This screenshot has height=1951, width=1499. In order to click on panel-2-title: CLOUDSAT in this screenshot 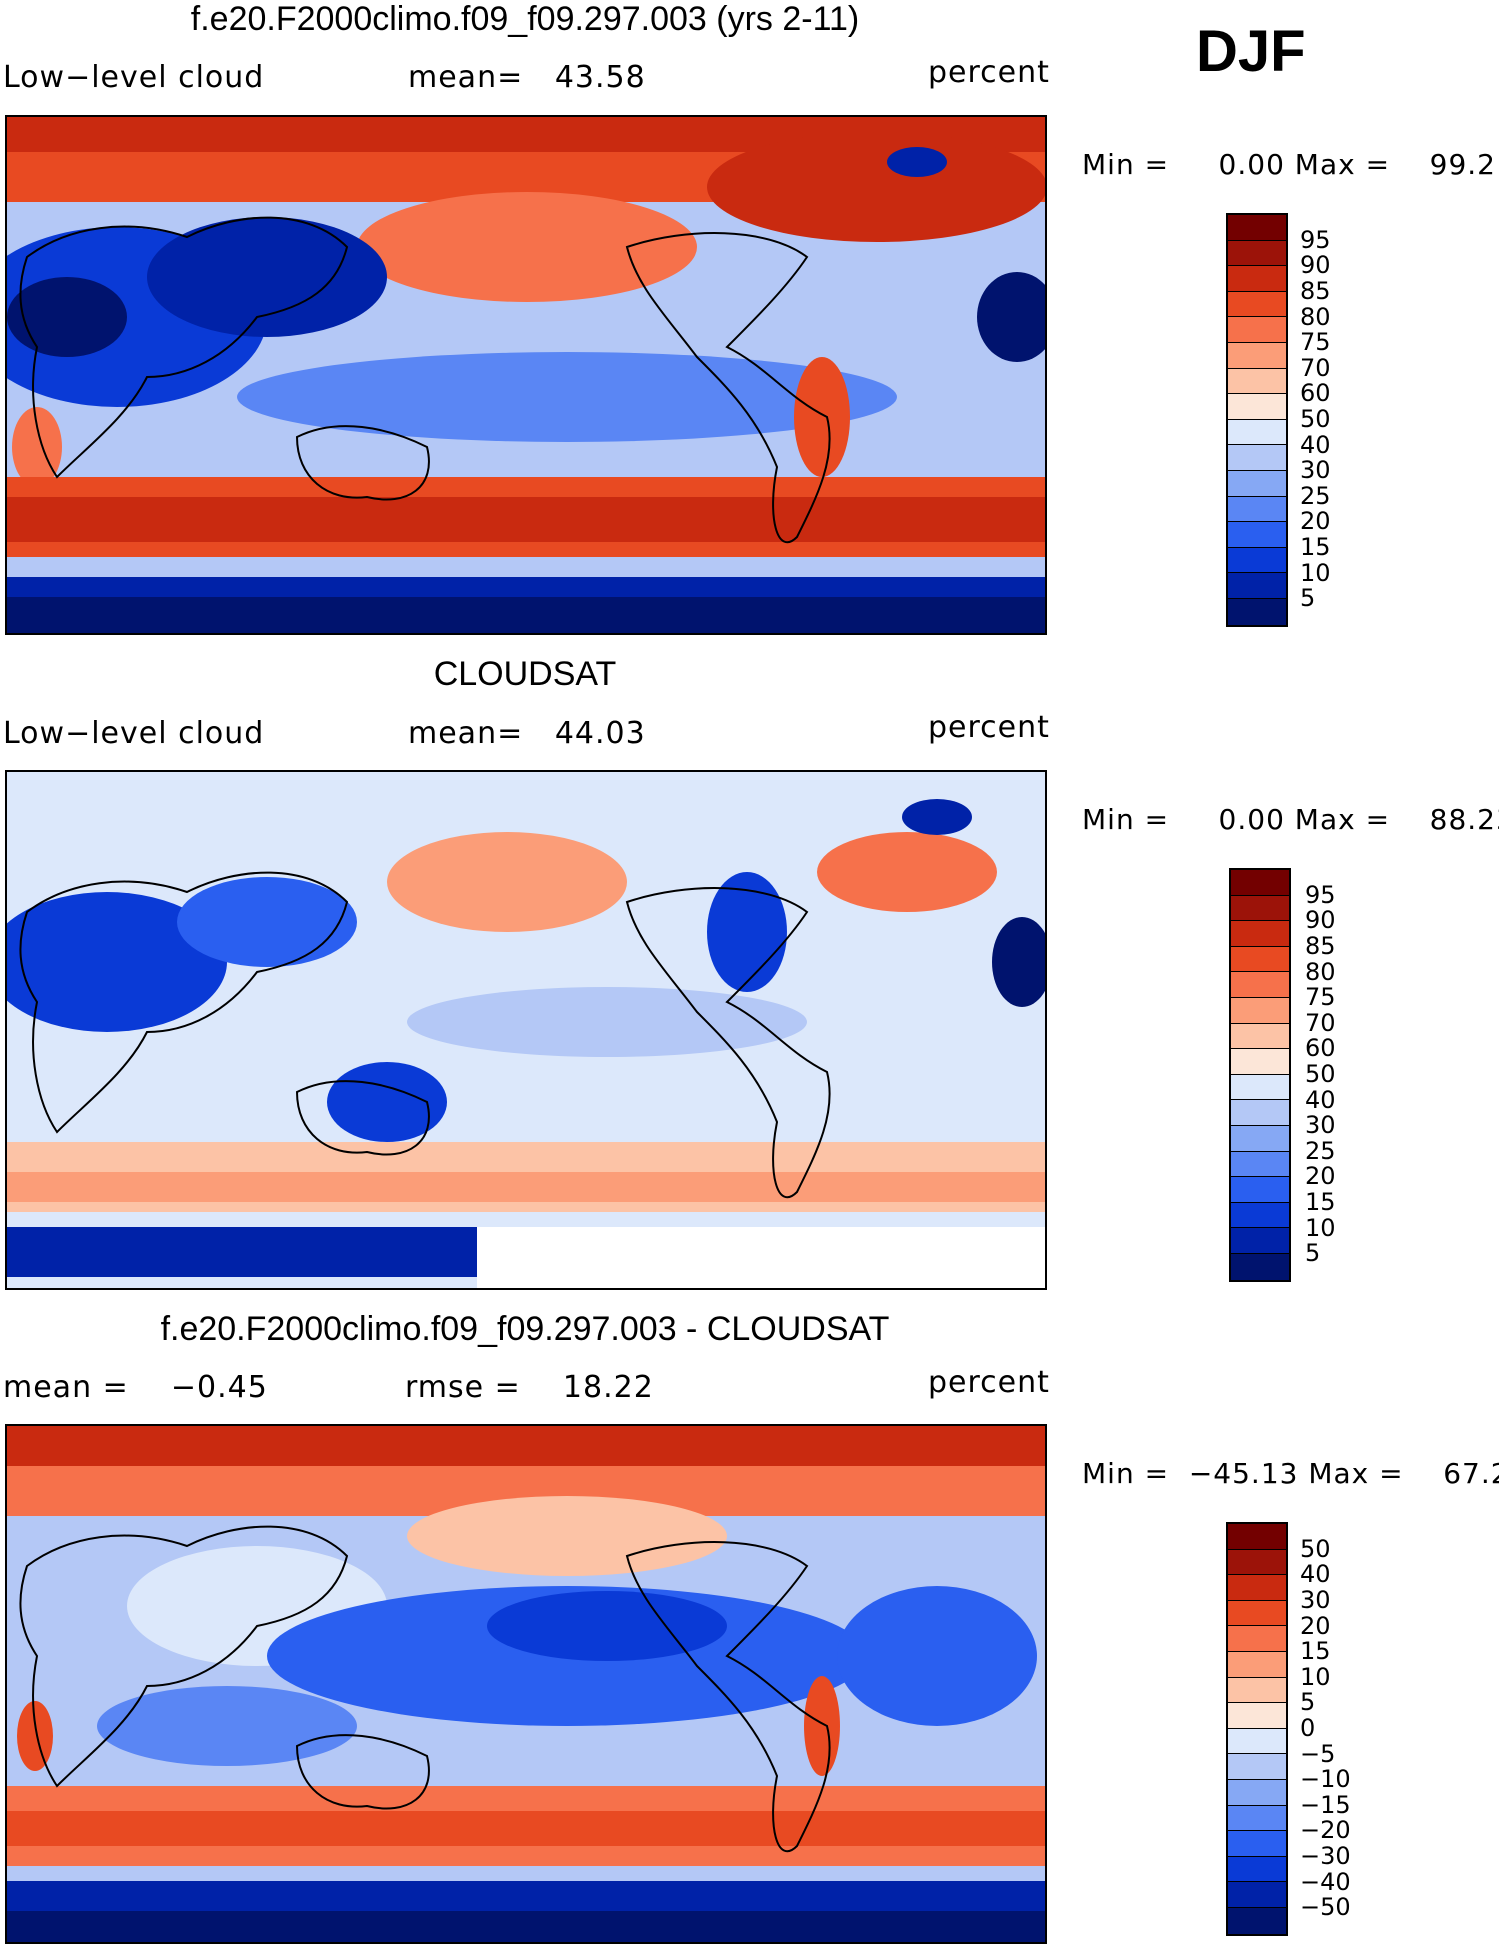, I will do `click(525, 674)`.